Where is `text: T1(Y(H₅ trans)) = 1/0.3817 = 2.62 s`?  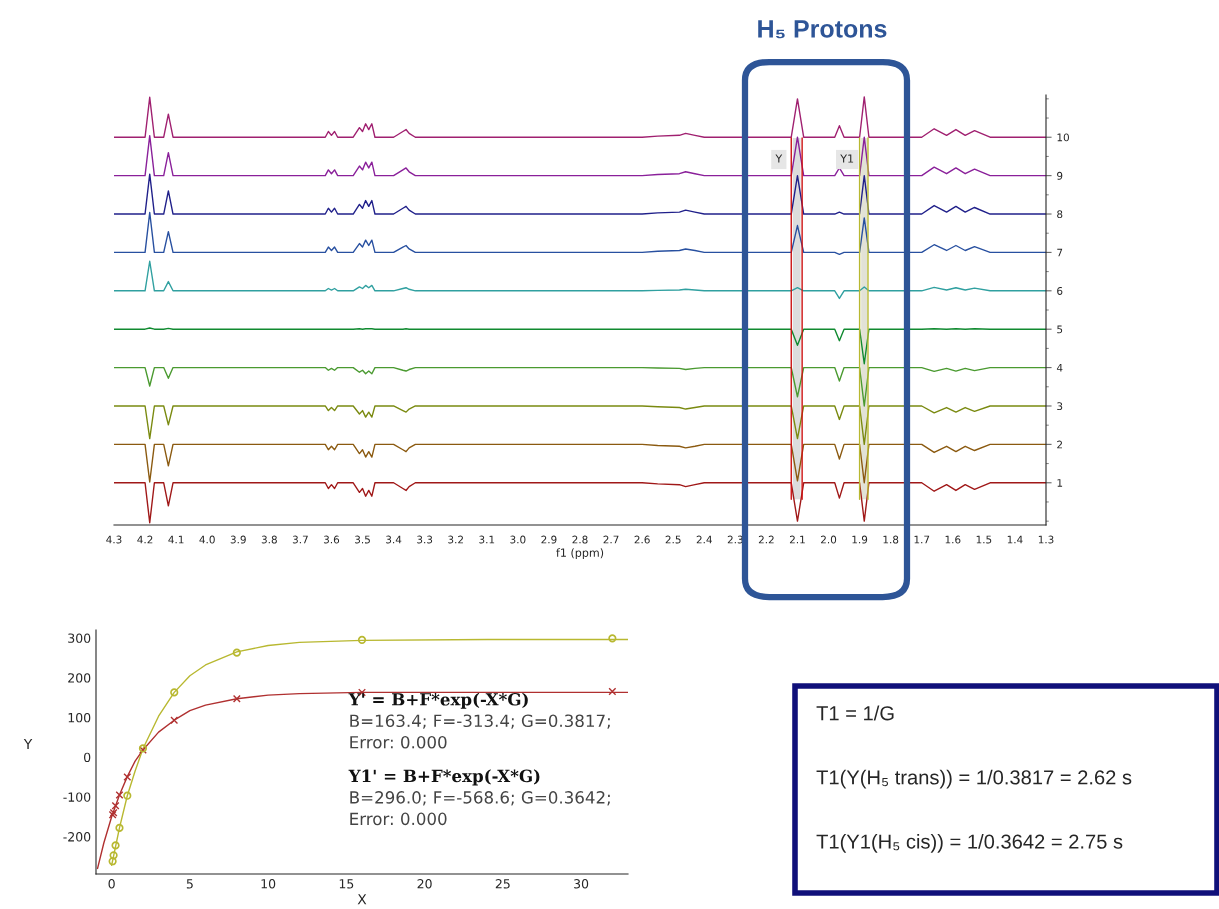 text: T1(Y(H₅ trans)) = 1/0.3817 = 2.62 s is located at coordinates (974, 779).